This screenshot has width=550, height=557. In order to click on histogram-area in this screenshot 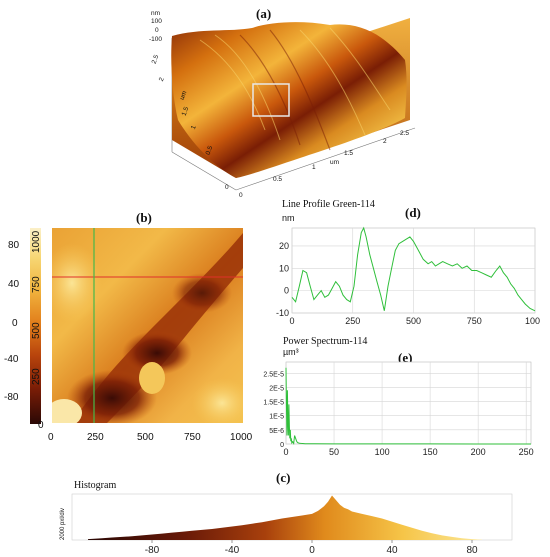, I will do `click(285, 517)`.